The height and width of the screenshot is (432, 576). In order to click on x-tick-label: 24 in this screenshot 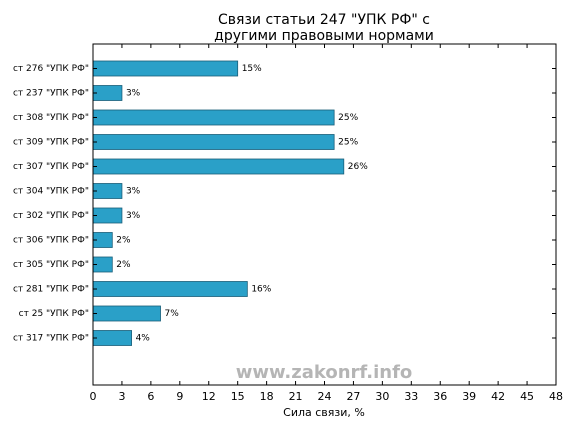, I will do `click(325, 396)`.